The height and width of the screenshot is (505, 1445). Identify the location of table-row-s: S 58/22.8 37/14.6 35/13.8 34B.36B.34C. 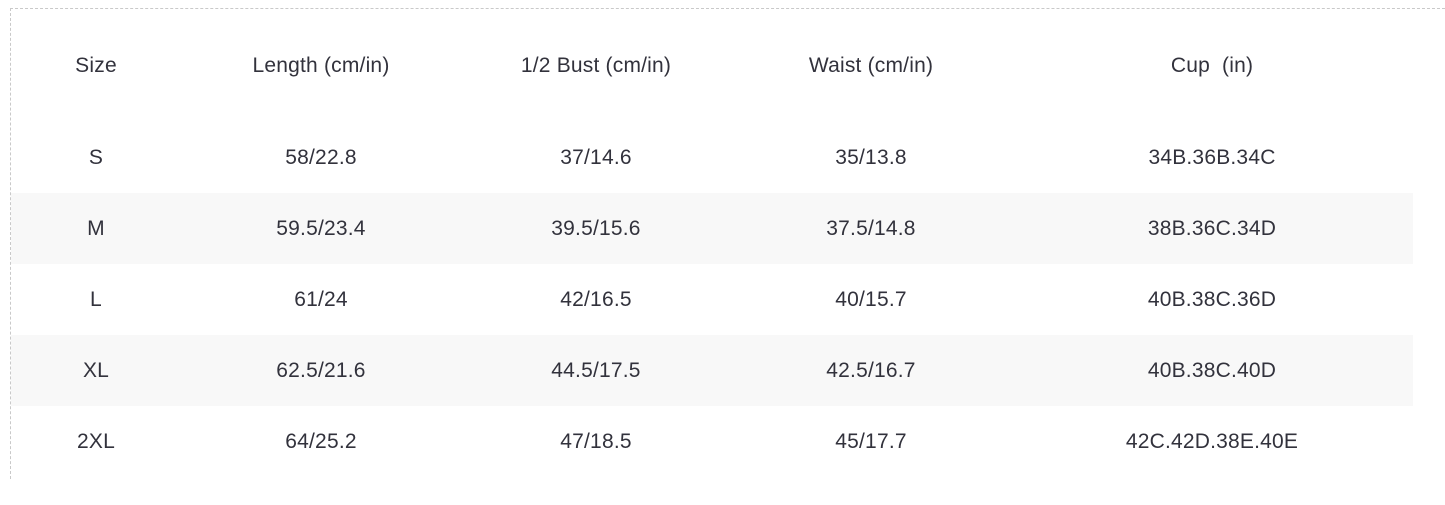
(712, 157).